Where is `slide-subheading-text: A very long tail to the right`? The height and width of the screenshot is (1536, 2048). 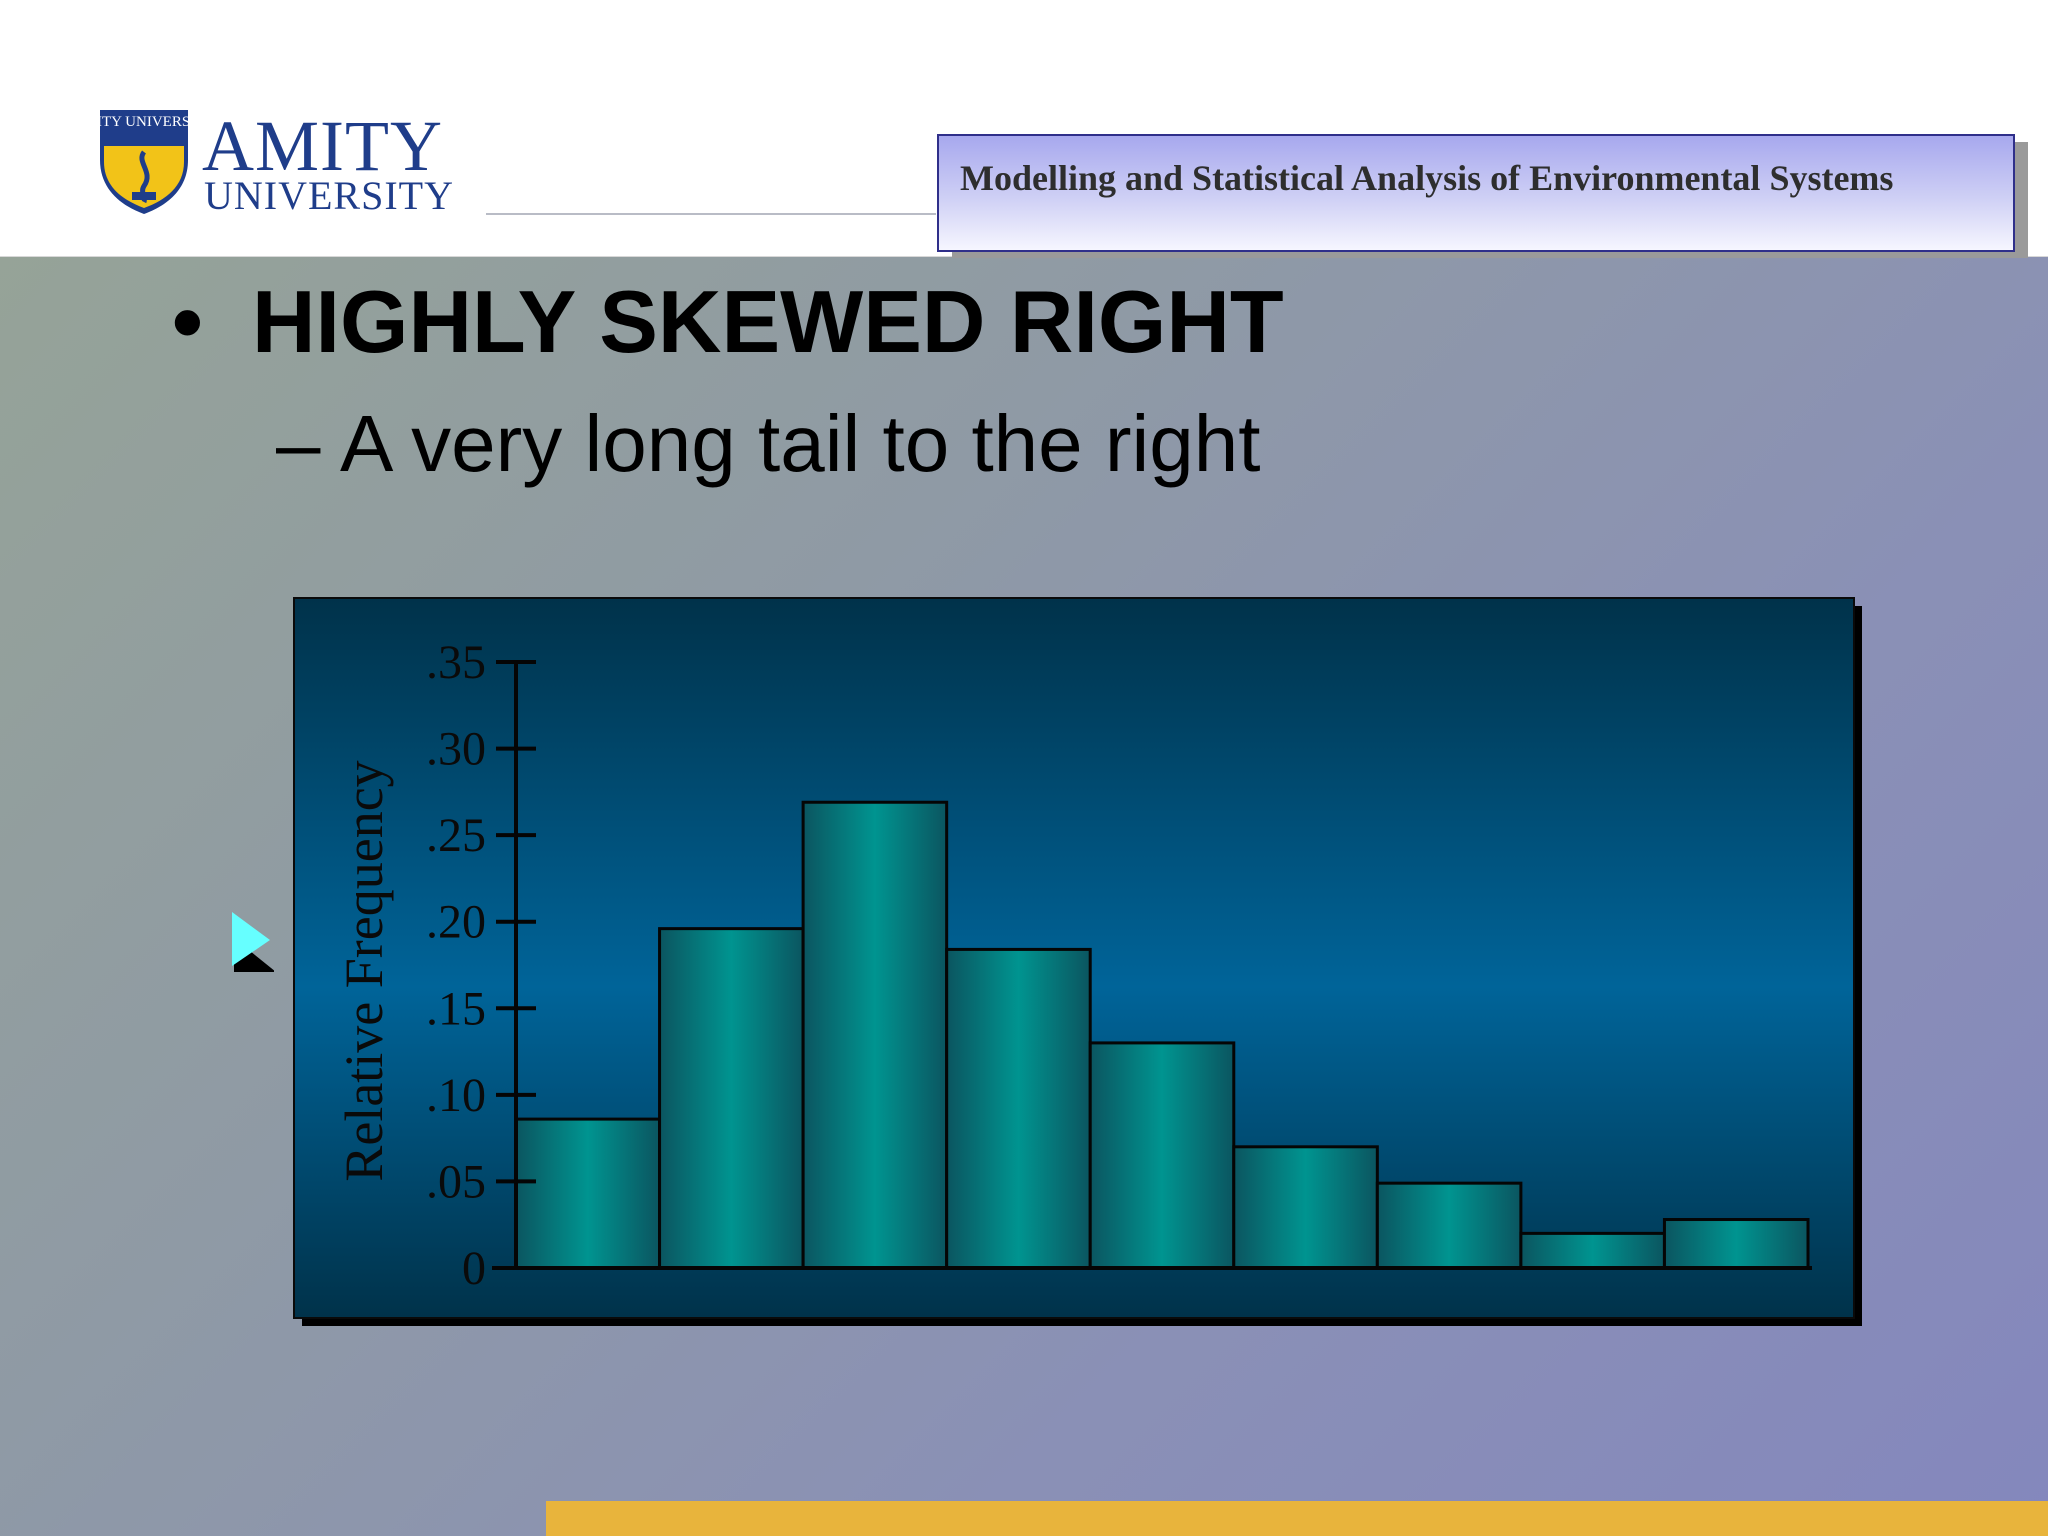
slide-subheading-text: A very long tail to the right is located at coordinates (800, 443).